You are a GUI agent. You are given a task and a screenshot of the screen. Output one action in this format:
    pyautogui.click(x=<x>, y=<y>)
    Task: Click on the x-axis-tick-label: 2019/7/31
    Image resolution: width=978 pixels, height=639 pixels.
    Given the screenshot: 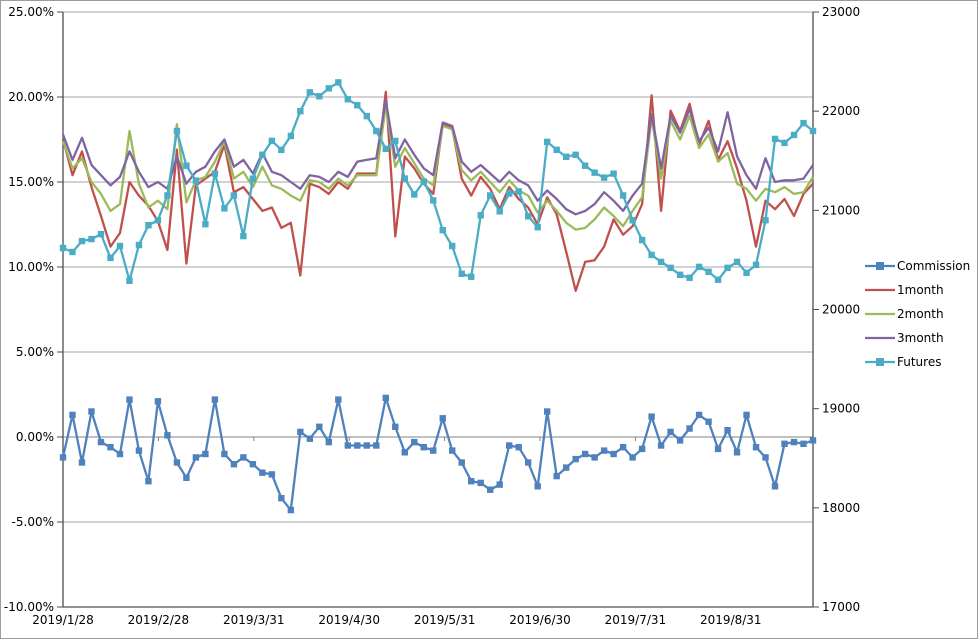 What is the action you would take?
    pyautogui.click(x=636, y=620)
    